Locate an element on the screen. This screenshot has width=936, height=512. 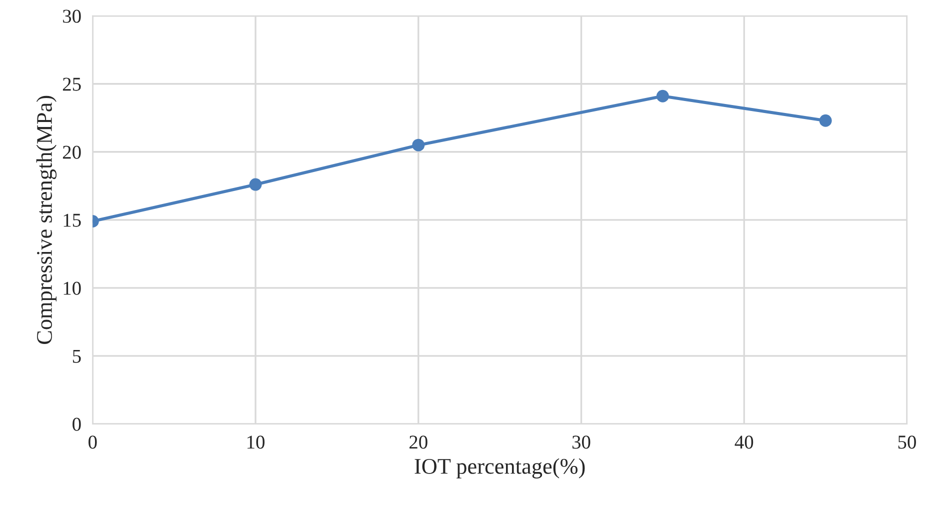
x-tick-label: 30 is located at coordinates (581, 442).